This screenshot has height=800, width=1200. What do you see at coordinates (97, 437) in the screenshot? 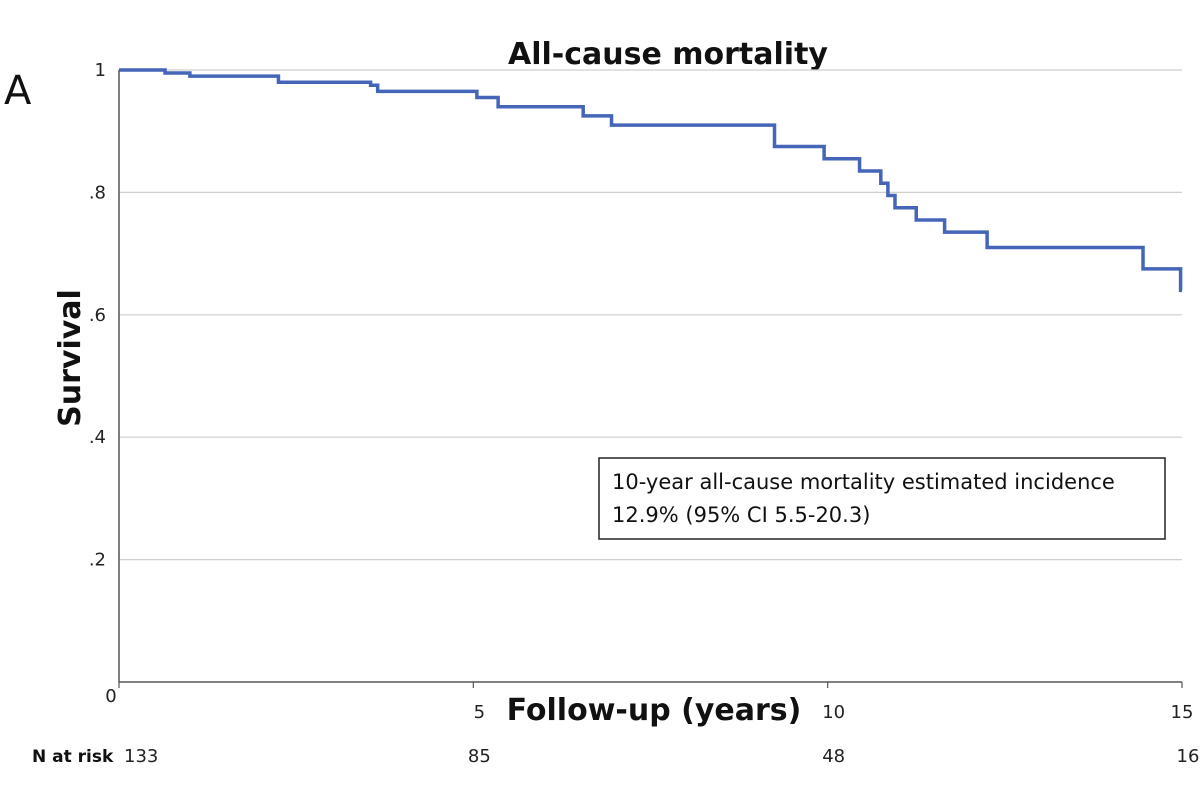
I see `y-tick-label: .4` at bounding box center [97, 437].